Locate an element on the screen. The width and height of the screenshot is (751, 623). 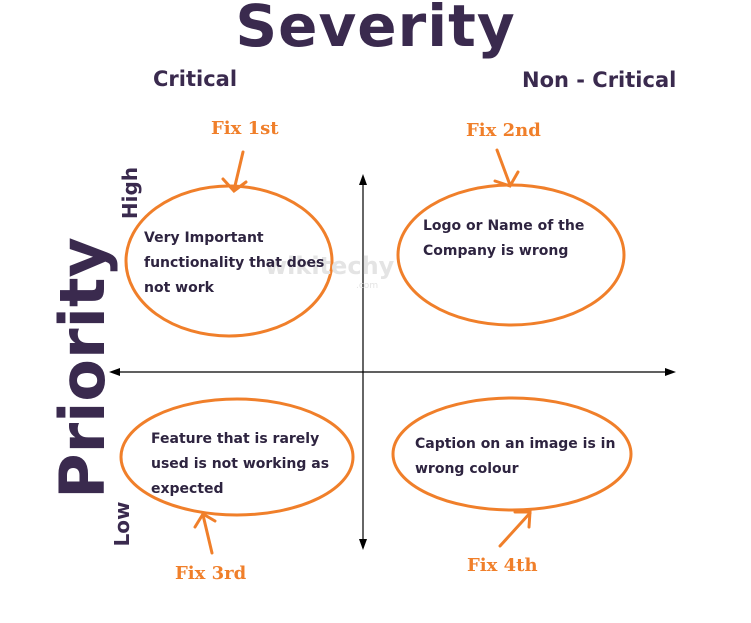
fix-label-4: Fix 4th is located at coordinates (502, 565).